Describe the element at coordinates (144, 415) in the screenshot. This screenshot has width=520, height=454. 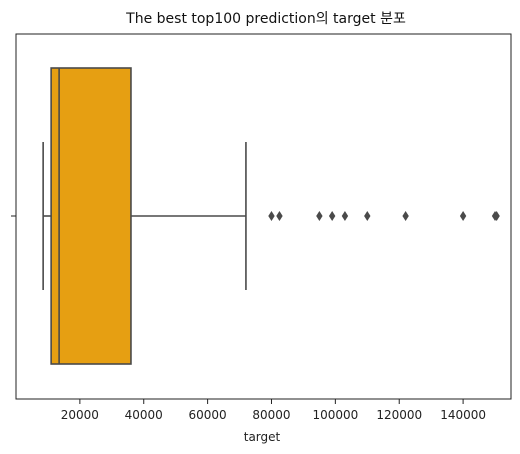
I see `x-tick-label: 40000` at that location.